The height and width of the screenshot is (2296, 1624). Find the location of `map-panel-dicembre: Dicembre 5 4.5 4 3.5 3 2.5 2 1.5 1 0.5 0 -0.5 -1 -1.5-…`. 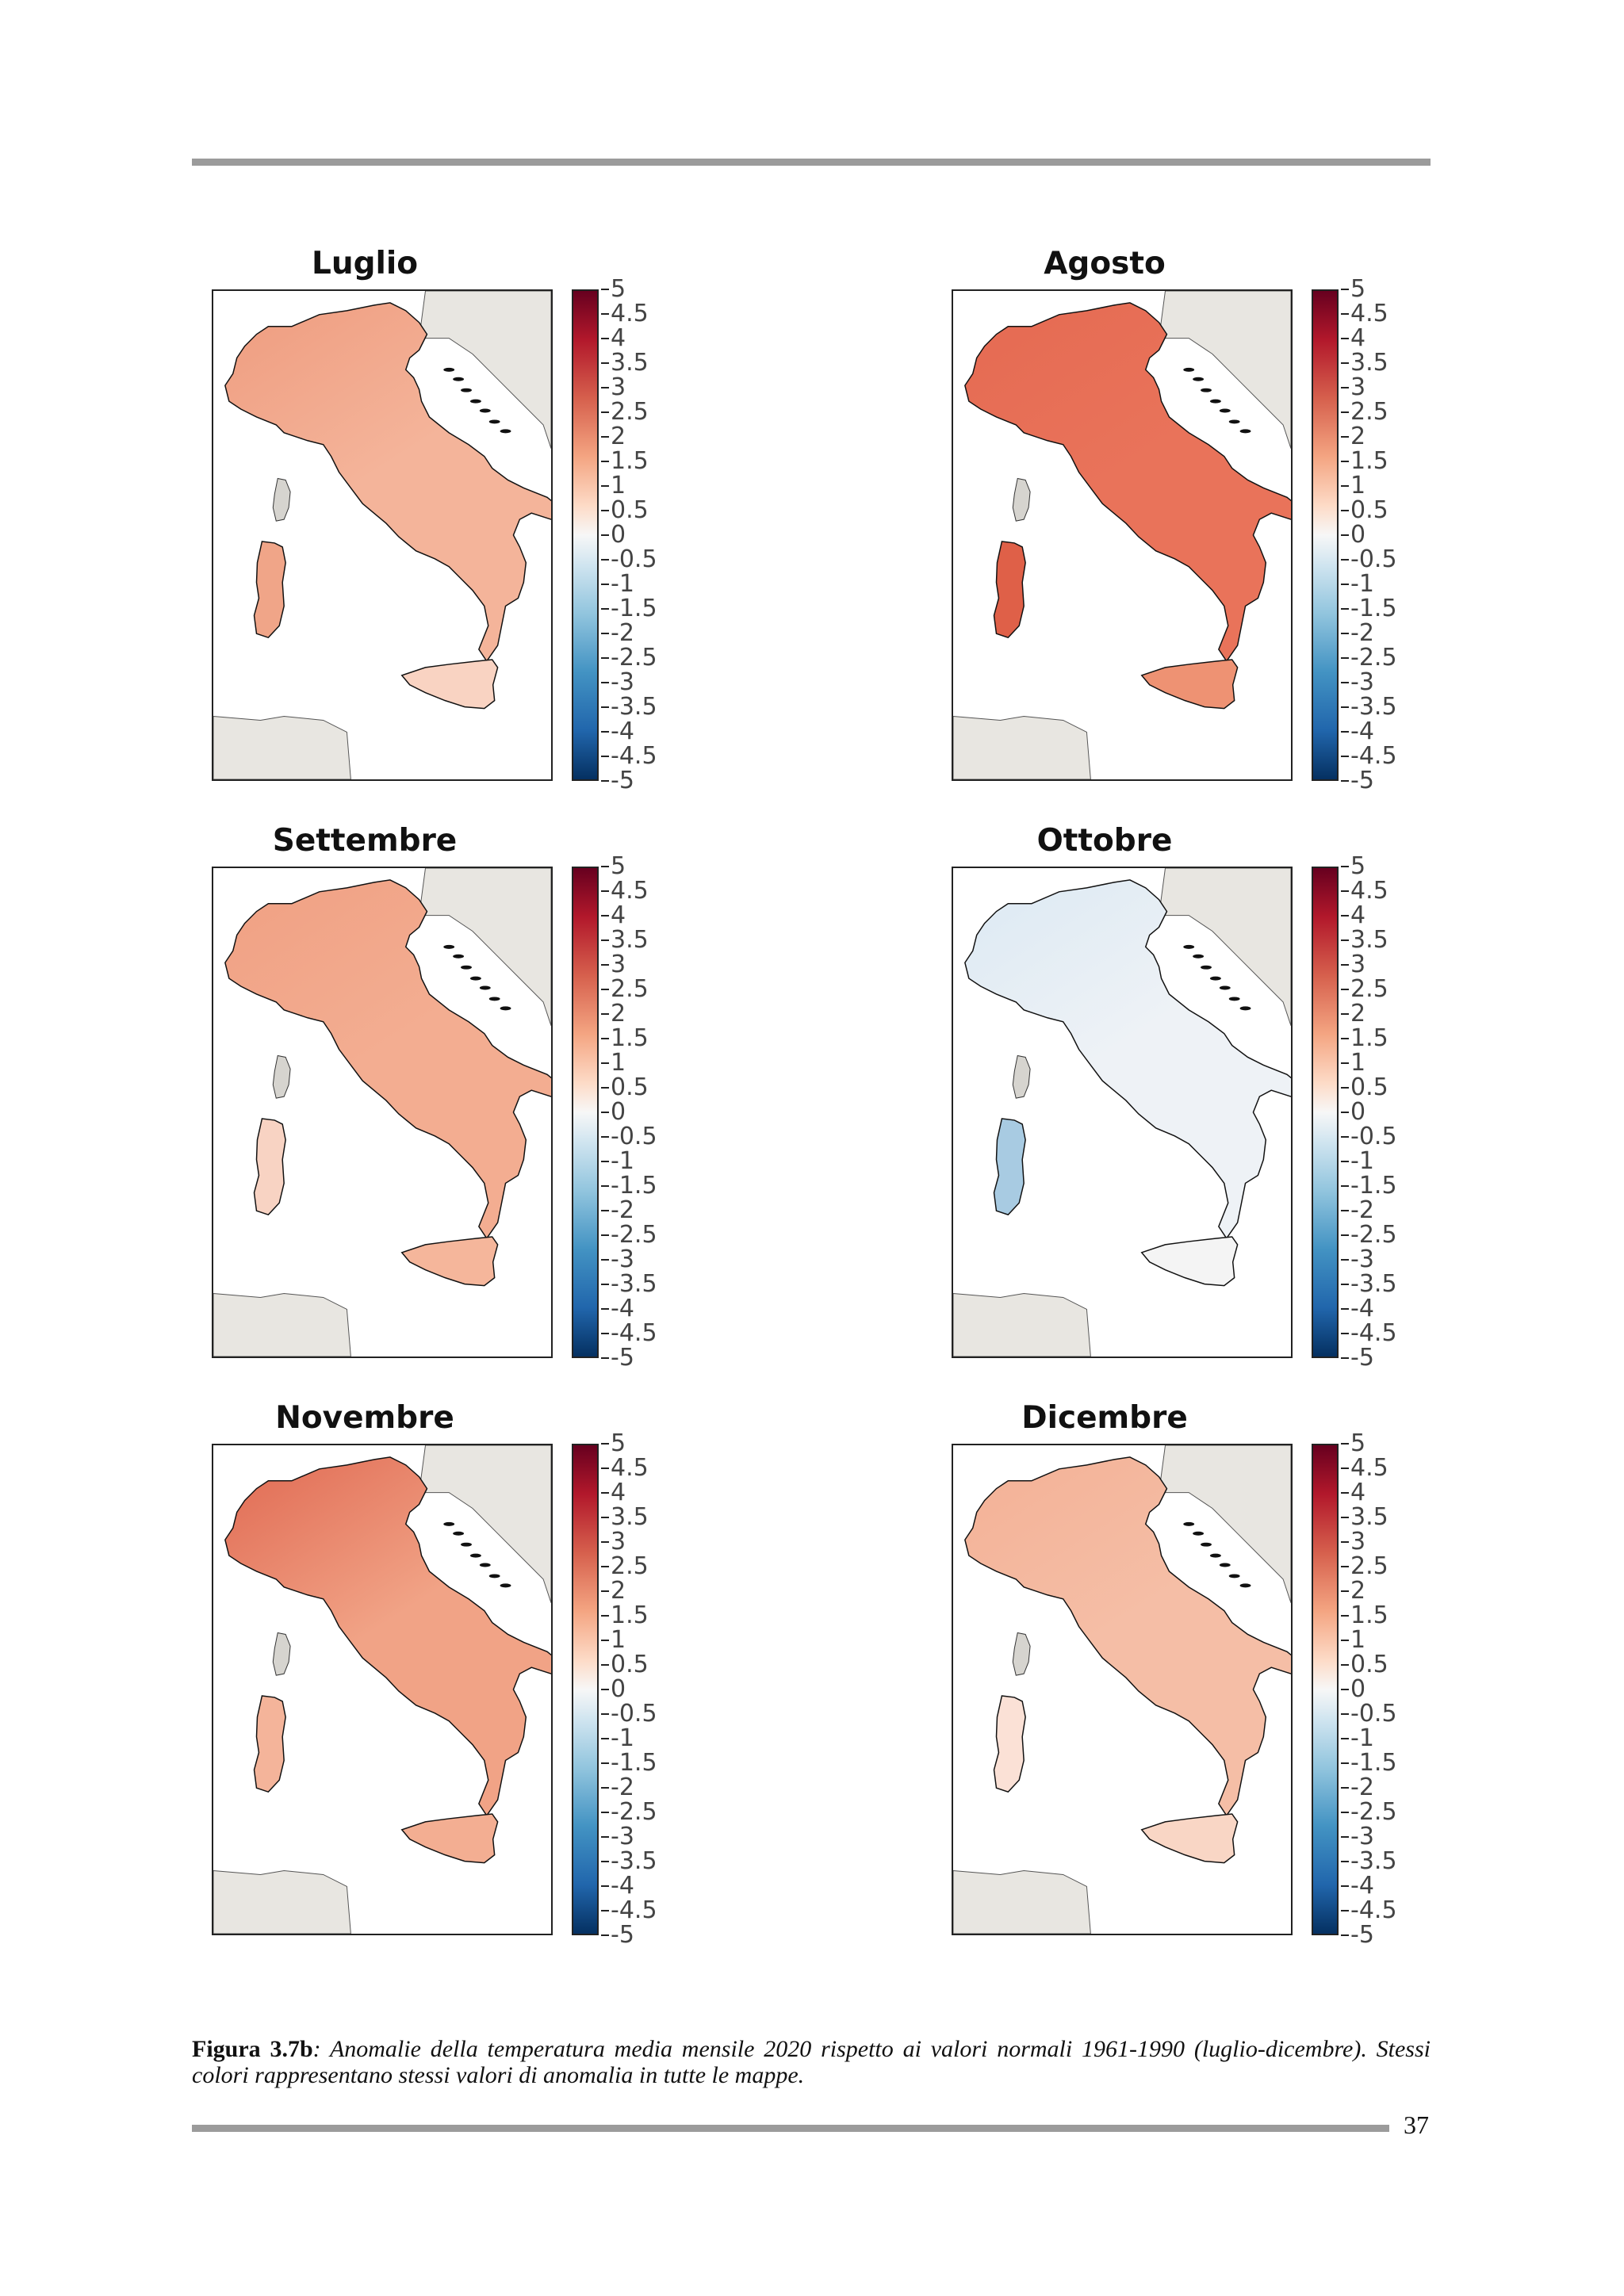

map-panel-dicembre: Dicembre 5 4.5 4 3.5 3 2.5 2 1.5 1 0.5 0 -0.5 -1 -1.5-… is located at coordinates (1188, 1678).